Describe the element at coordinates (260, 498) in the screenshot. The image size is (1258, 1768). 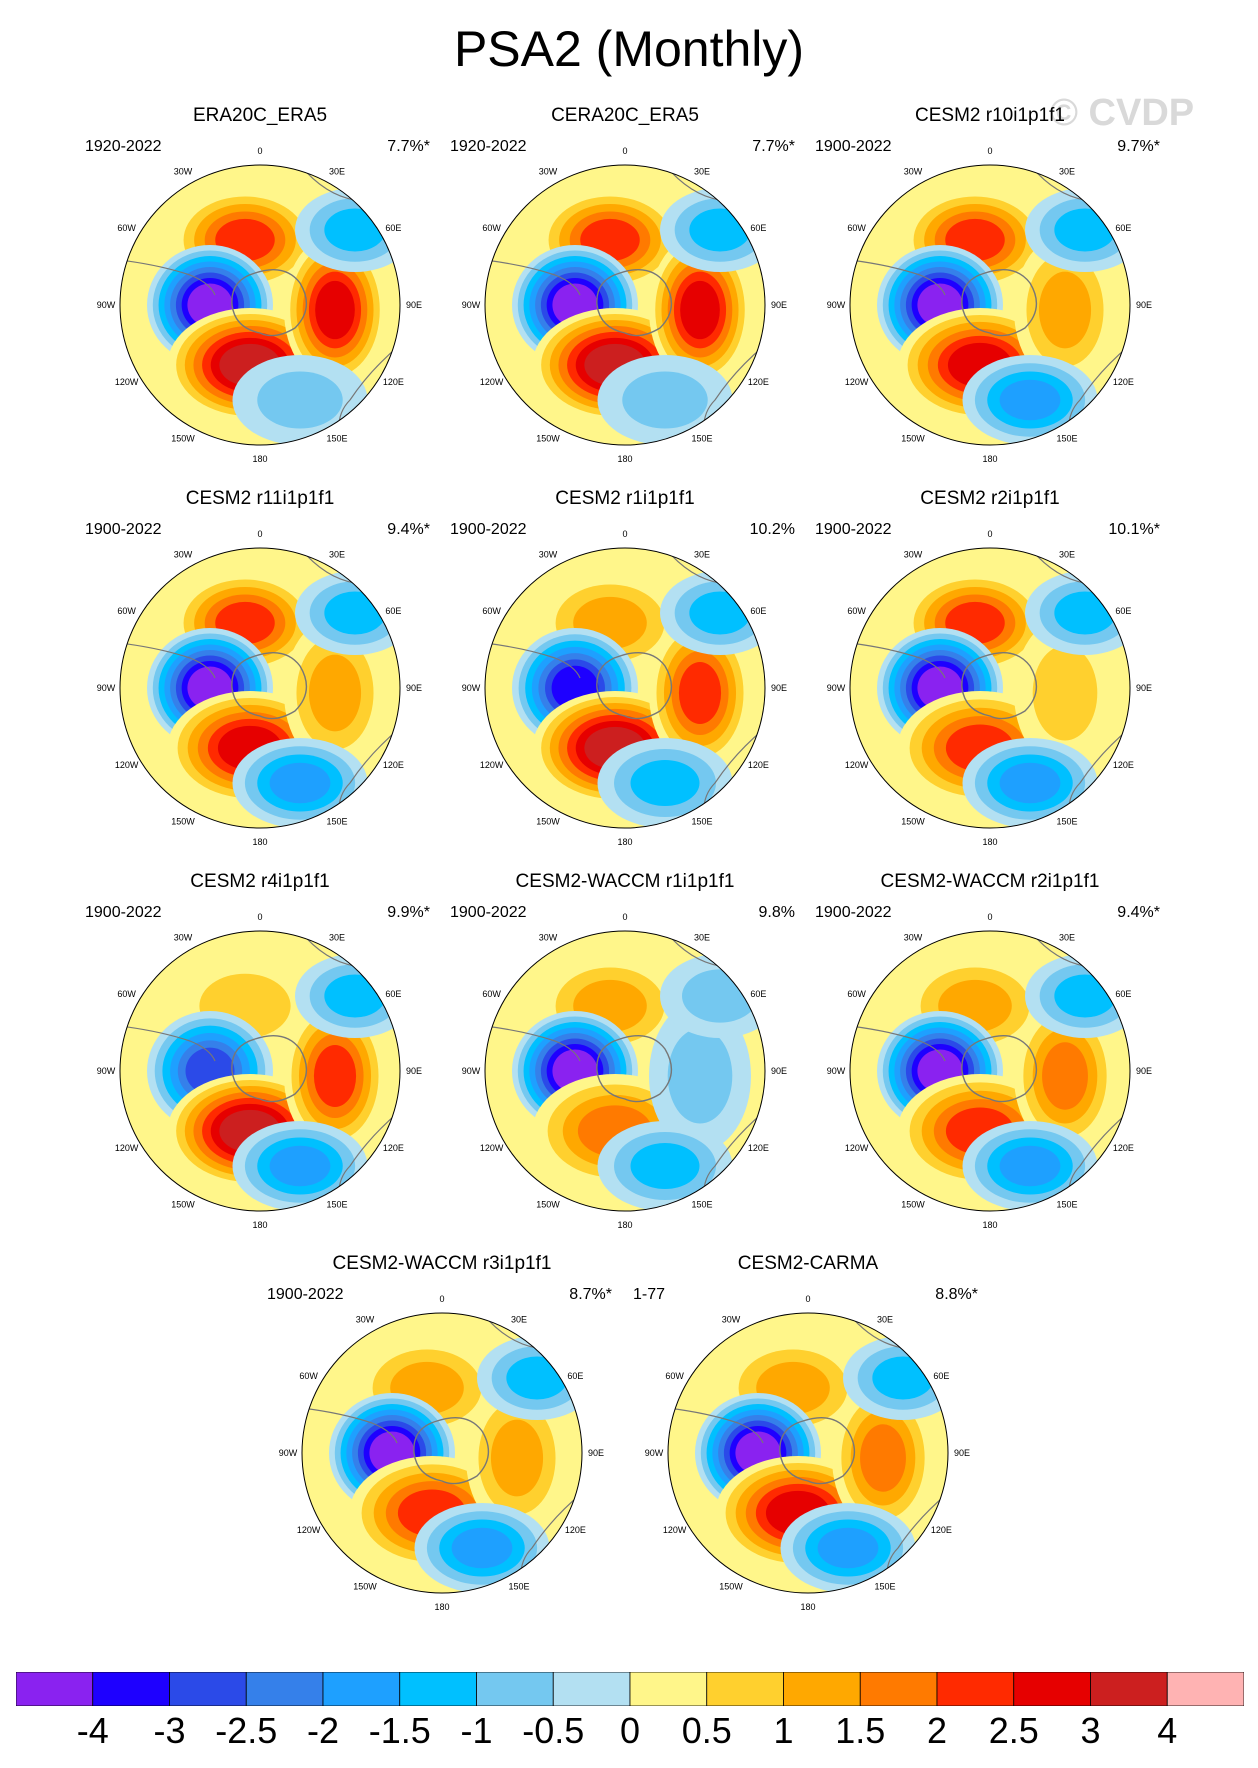
I see `panel-title: CESM2 r11i1p1f1` at that location.